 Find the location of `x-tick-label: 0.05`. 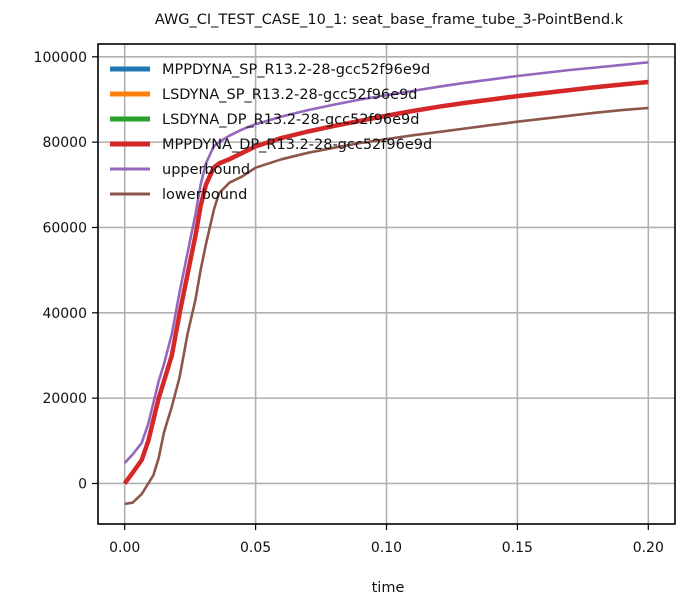

x-tick-label: 0.05 is located at coordinates (255, 548).